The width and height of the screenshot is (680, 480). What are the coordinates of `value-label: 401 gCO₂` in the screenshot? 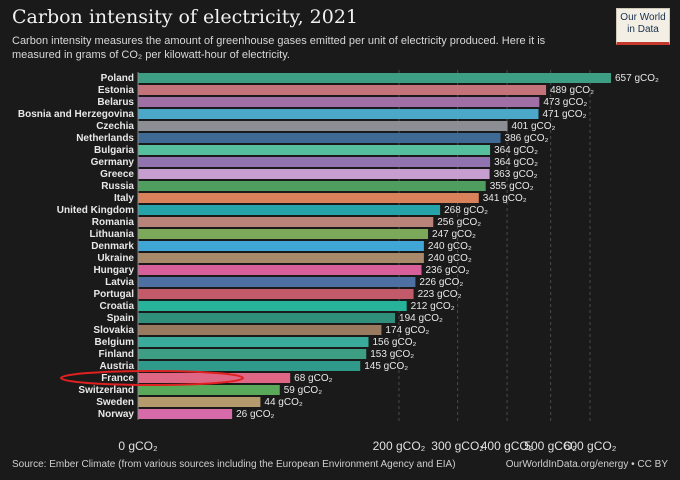 It's located at (534, 126).